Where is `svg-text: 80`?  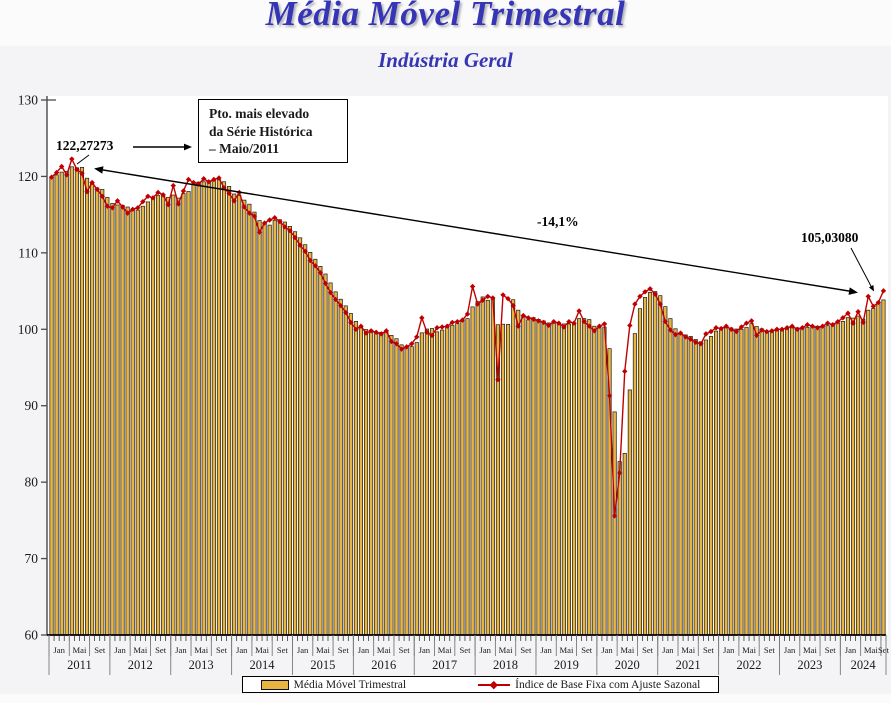
svg-text: 80 is located at coordinates (32, 482).